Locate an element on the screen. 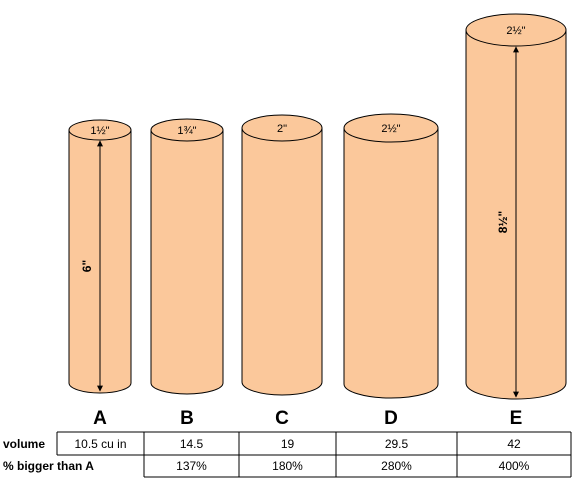  cylinder-c-letter: C is located at coordinates (282, 418).